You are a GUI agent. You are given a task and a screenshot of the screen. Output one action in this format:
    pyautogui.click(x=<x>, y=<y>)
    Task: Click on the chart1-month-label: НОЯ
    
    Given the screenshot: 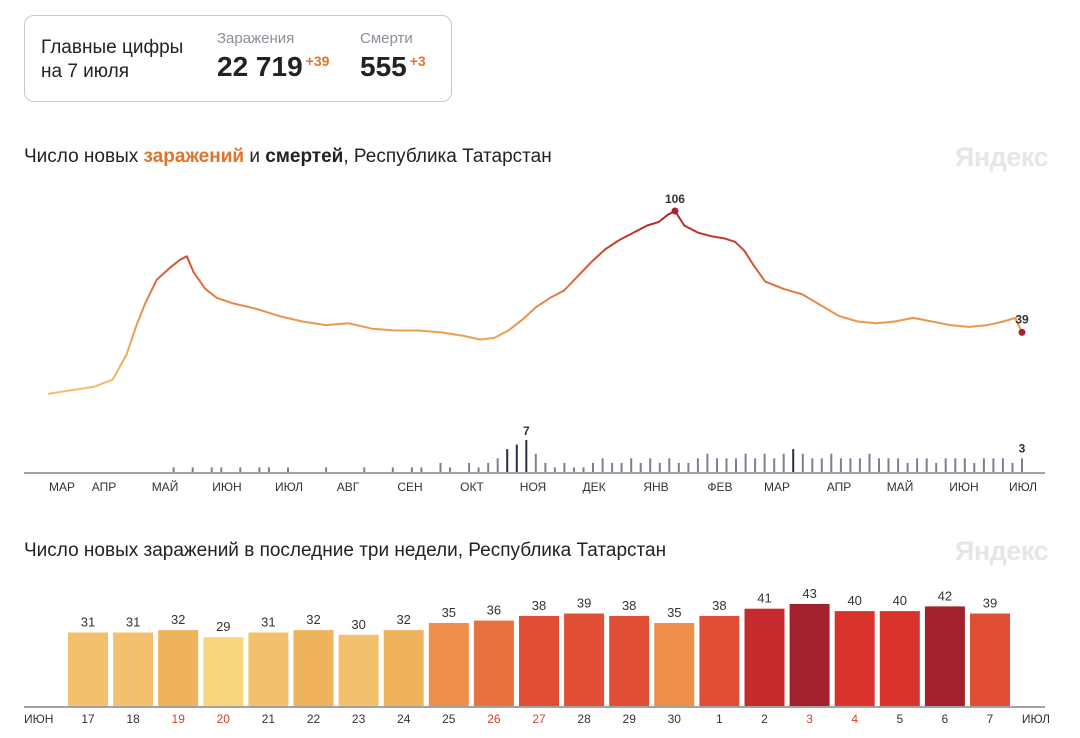 What is the action you would take?
    pyautogui.click(x=533, y=487)
    